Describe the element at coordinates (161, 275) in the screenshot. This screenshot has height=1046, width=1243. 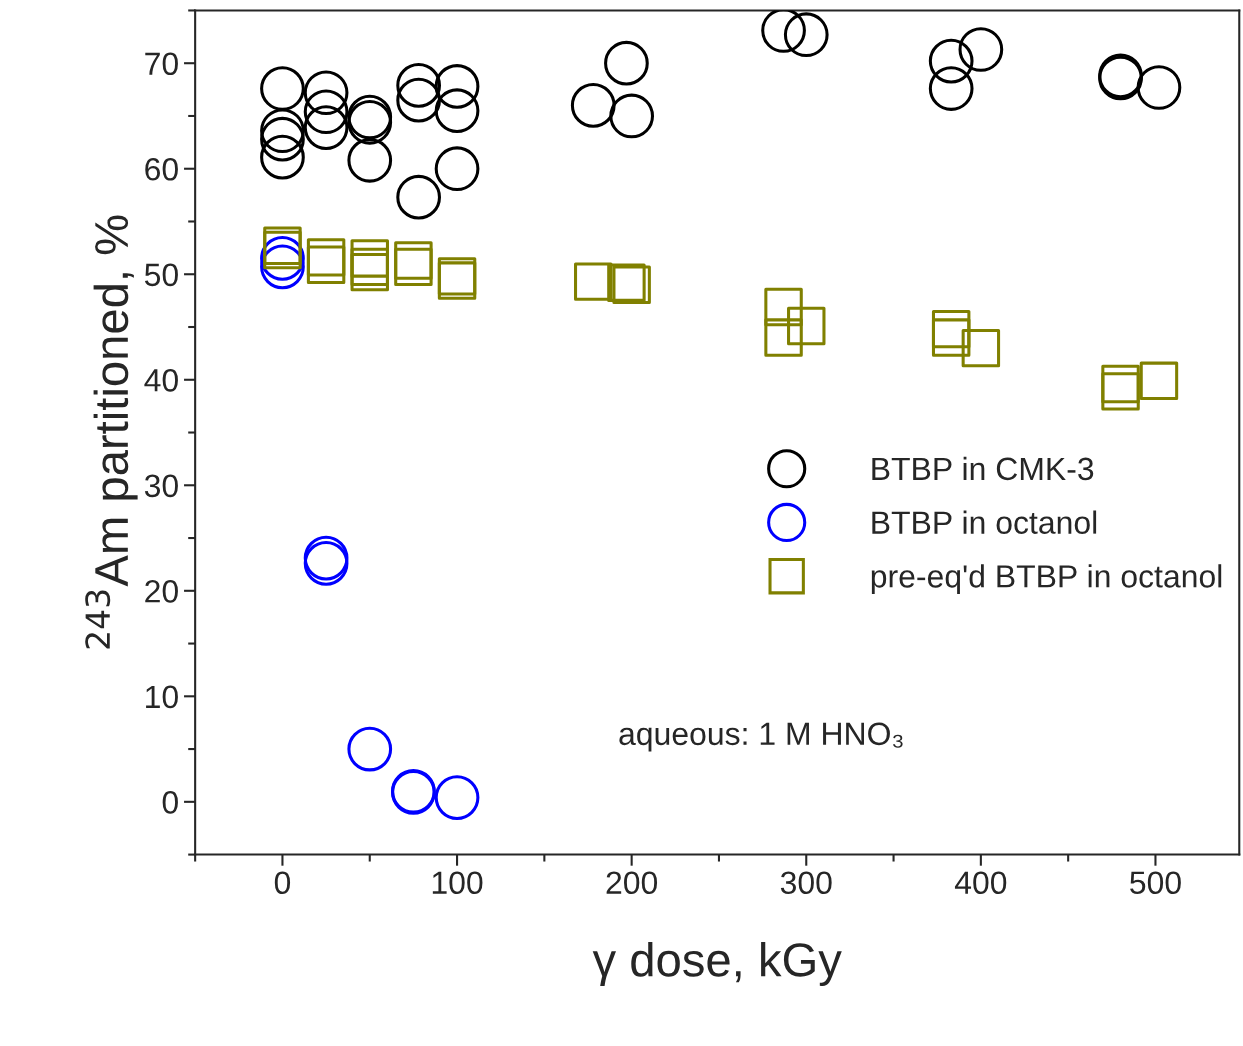
I see `y-tick-label: 50` at that location.